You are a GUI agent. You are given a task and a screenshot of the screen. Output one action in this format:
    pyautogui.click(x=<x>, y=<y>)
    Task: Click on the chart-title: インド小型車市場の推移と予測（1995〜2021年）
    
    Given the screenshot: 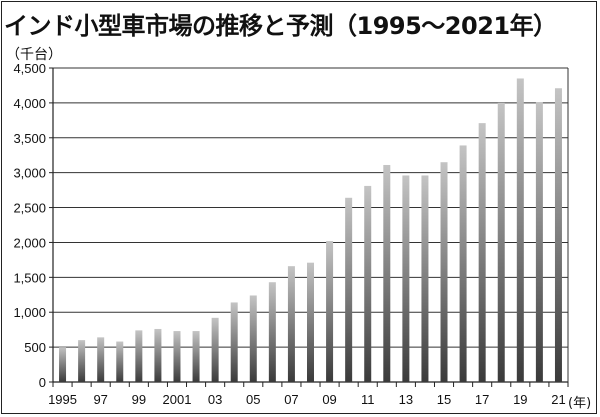 What is the action you would take?
    pyautogui.click(x=280, y=26)
    